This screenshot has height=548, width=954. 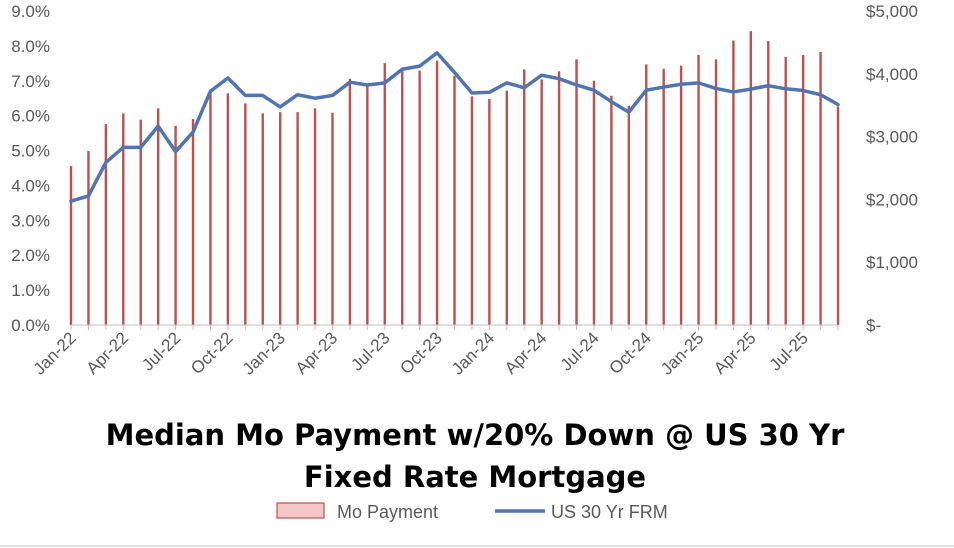 I want to click on right-tick-label: $2,000, so click(x=892, y=199).